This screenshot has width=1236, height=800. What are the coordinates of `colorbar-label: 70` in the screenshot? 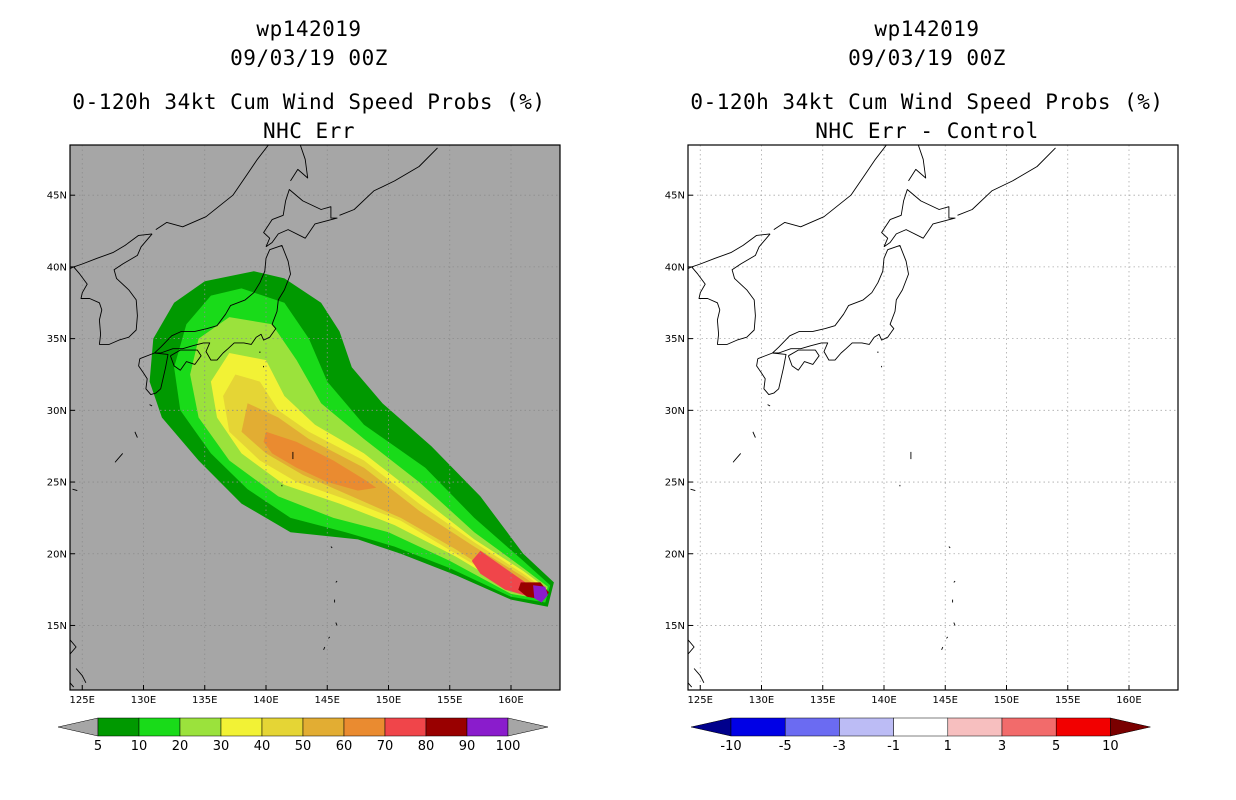 It's located at (385, 746).